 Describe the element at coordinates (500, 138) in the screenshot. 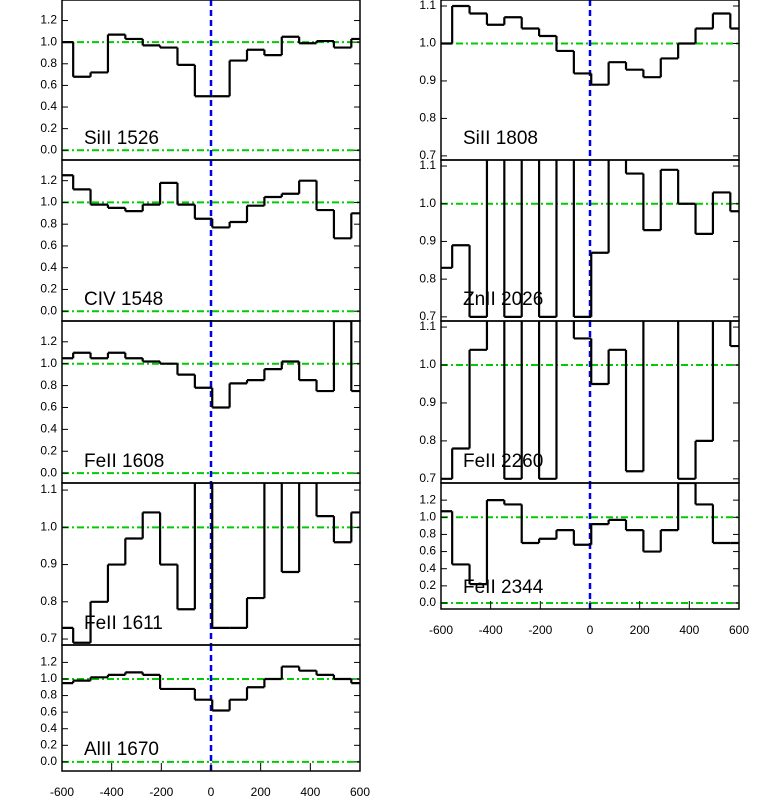

I see `panel-label: SiII 1808` at that location.